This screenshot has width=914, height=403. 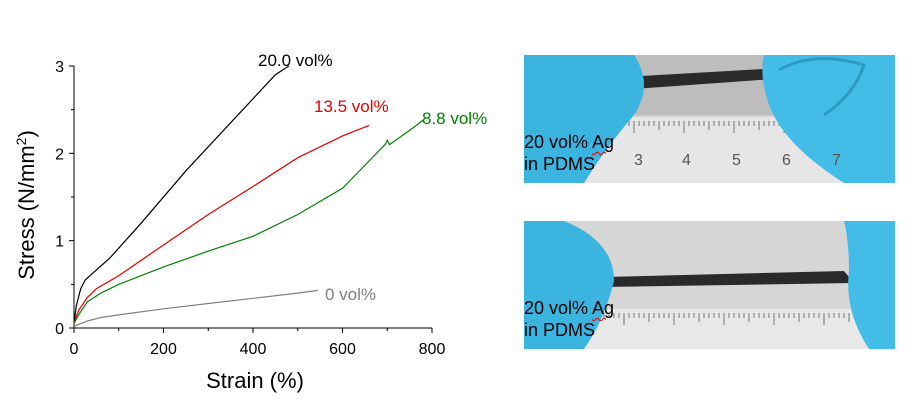 I want to click on ruler-number: 6, so click(x=786, y=160).